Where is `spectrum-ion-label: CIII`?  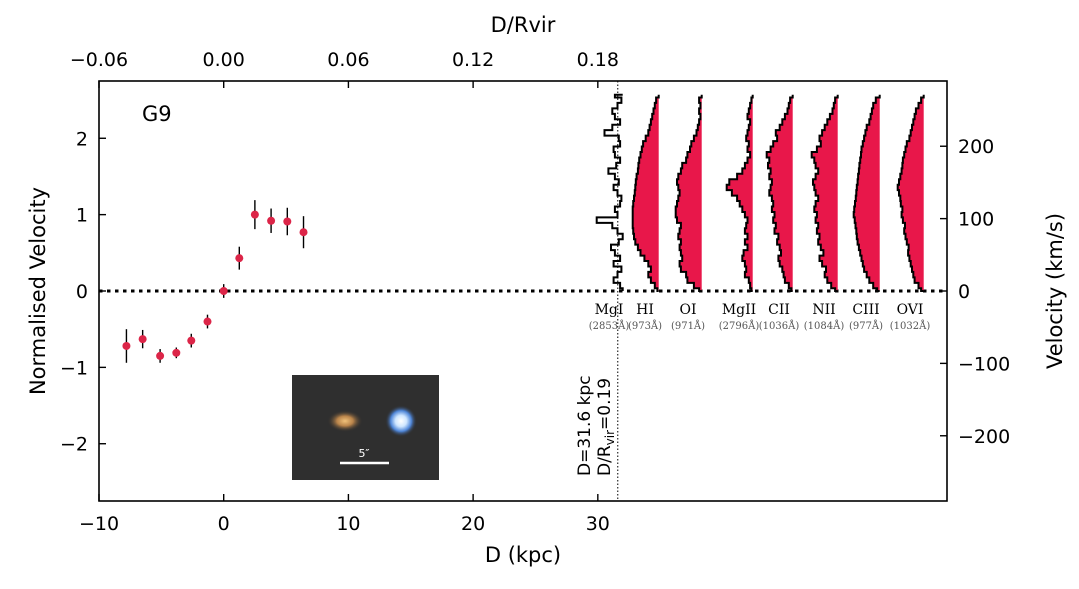
spectrum-ion-label: CIII is located at coordinates (865, 310).